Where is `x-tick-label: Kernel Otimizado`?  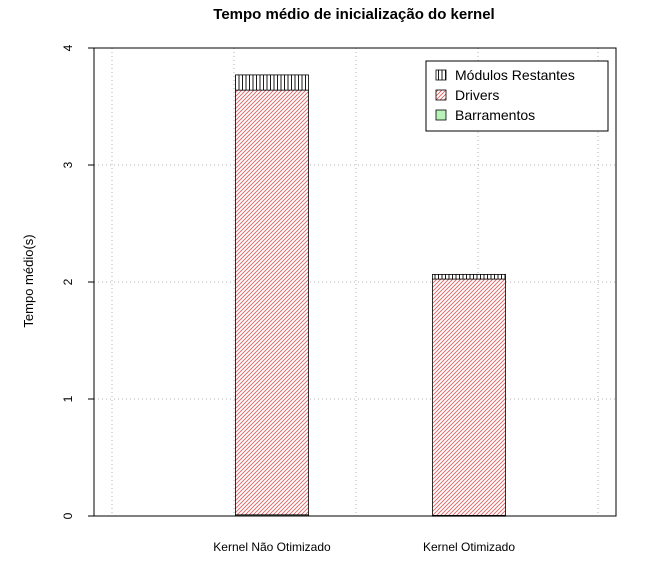
x-tick-label: Kernel Otimizado is located at coordinates (469, 547).